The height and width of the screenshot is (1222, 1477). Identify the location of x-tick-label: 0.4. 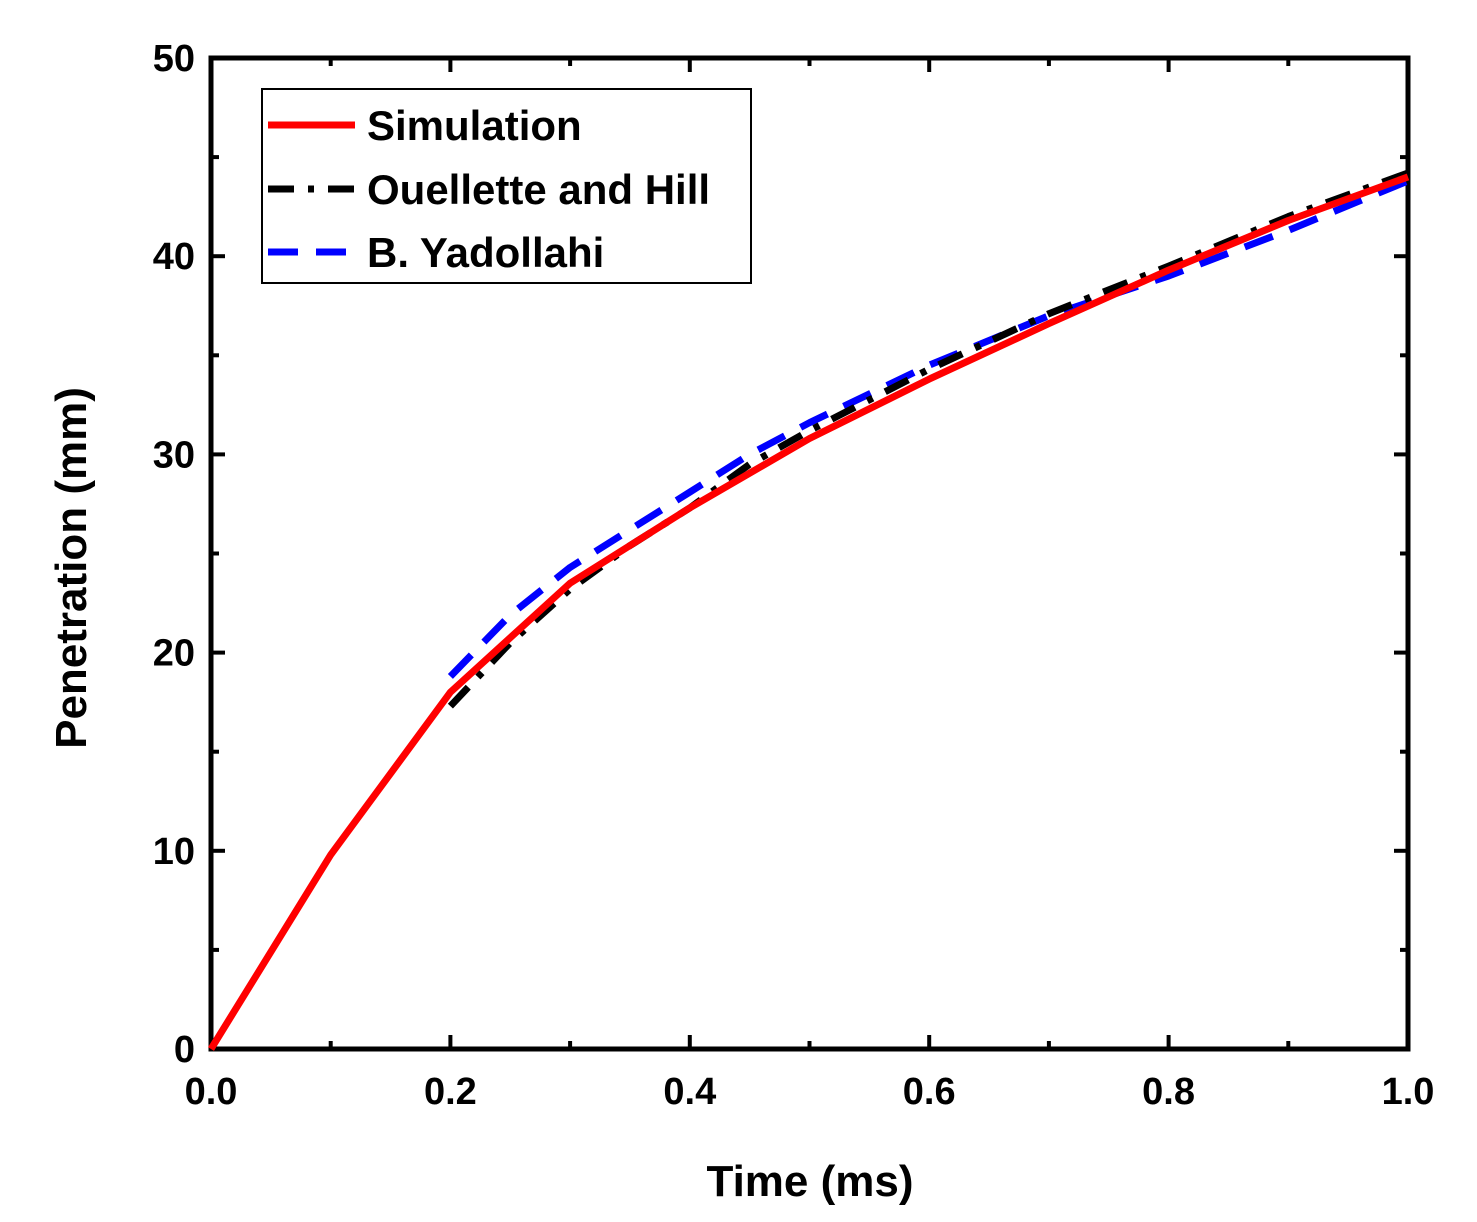
(689, 1092).